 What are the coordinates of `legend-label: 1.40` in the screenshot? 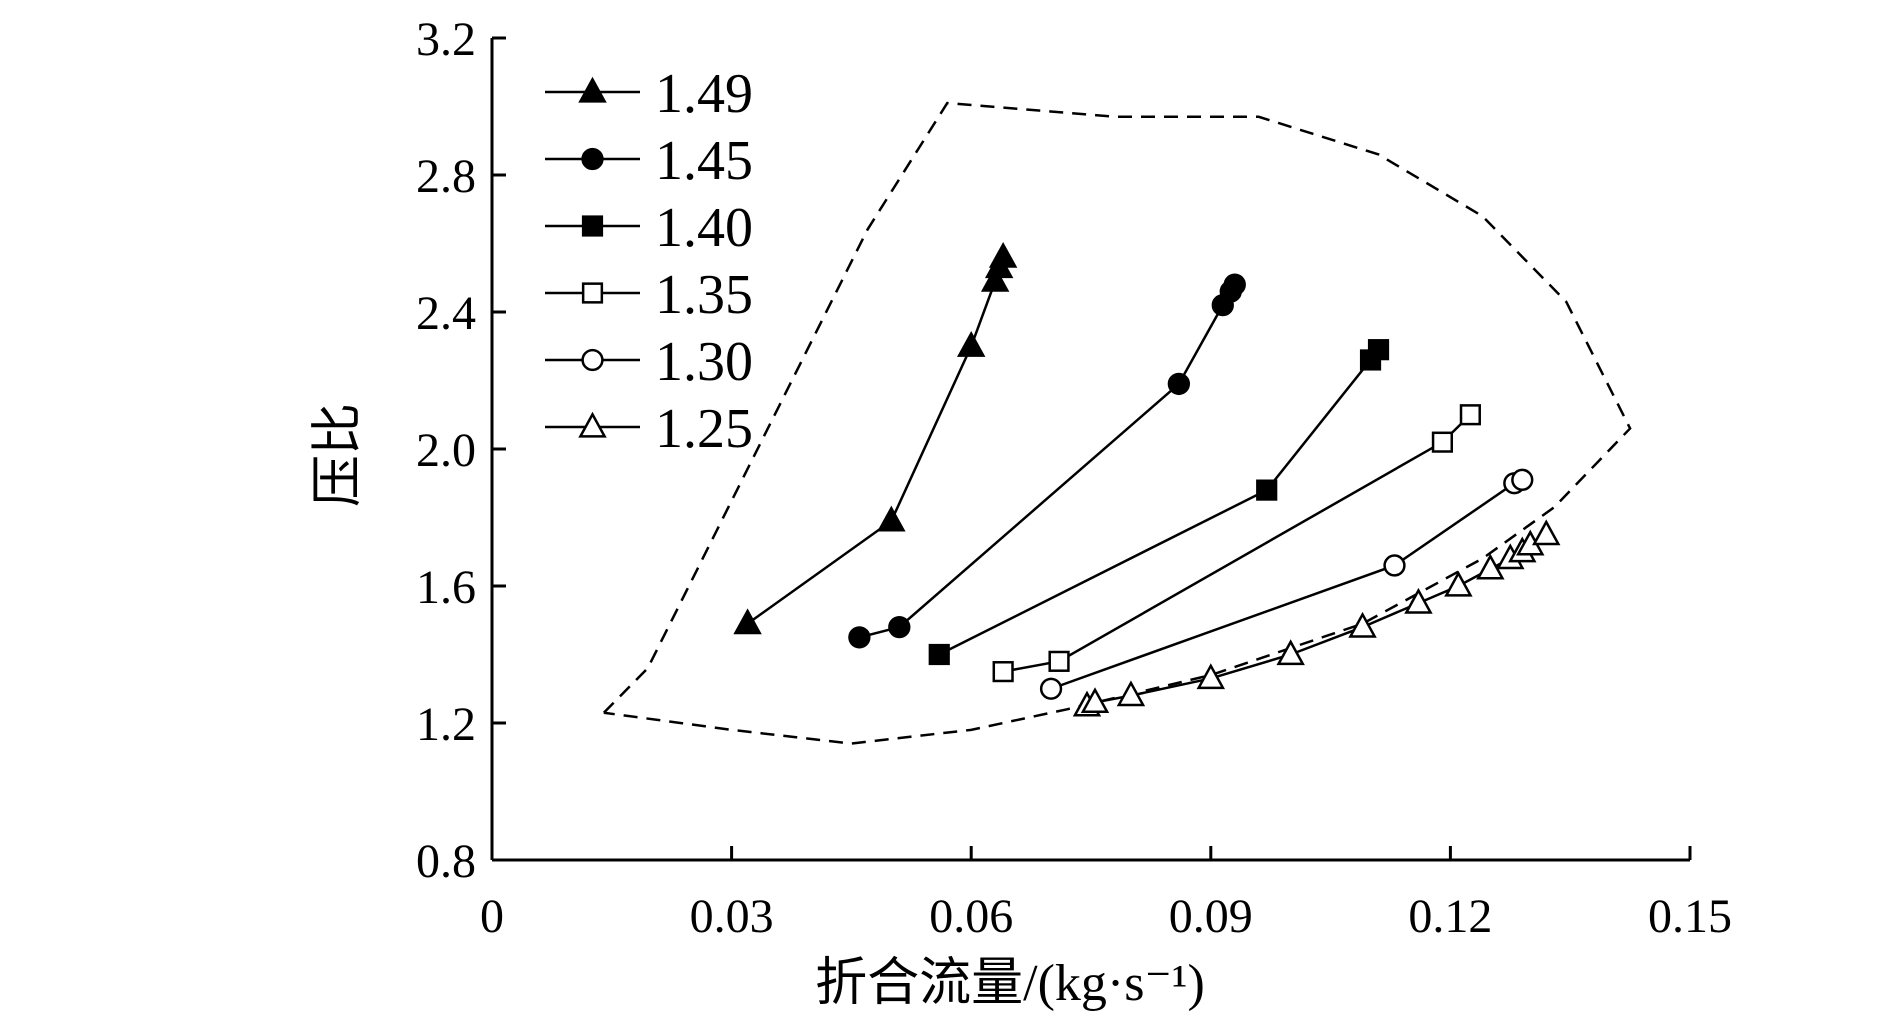 It's located at (704, 228).